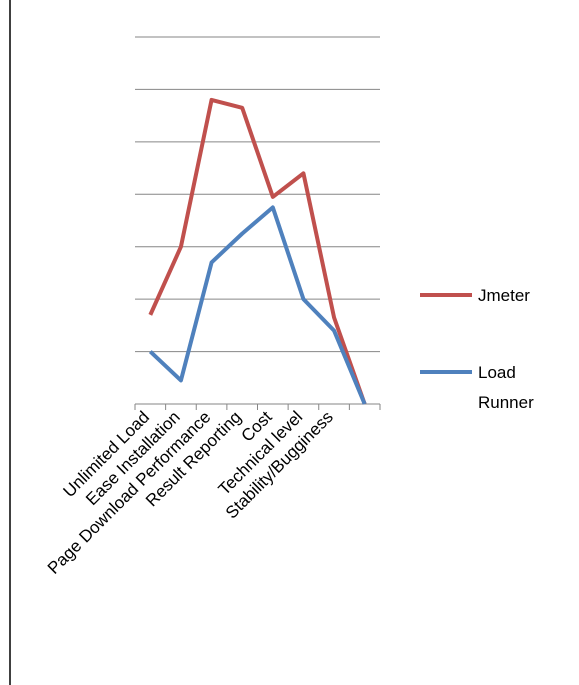  What do you see at coordinates (504, 295) in the screenshot?
I see `legend-label: Jmeter` at bounding box center [504, 295].